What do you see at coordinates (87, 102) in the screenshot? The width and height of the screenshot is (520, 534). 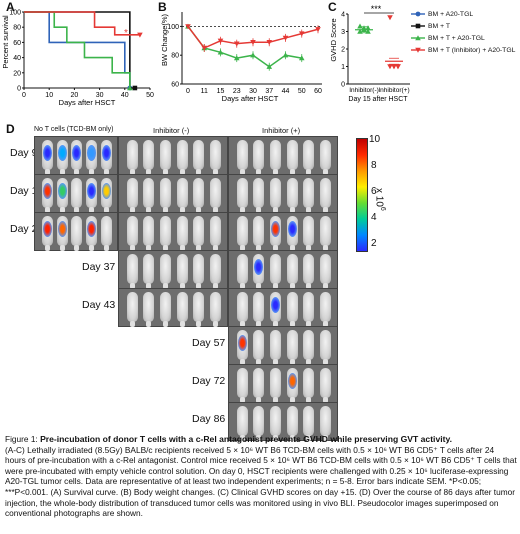 I see `survival-xlabel: Days after HSCT` at bounding box center [87, 102].